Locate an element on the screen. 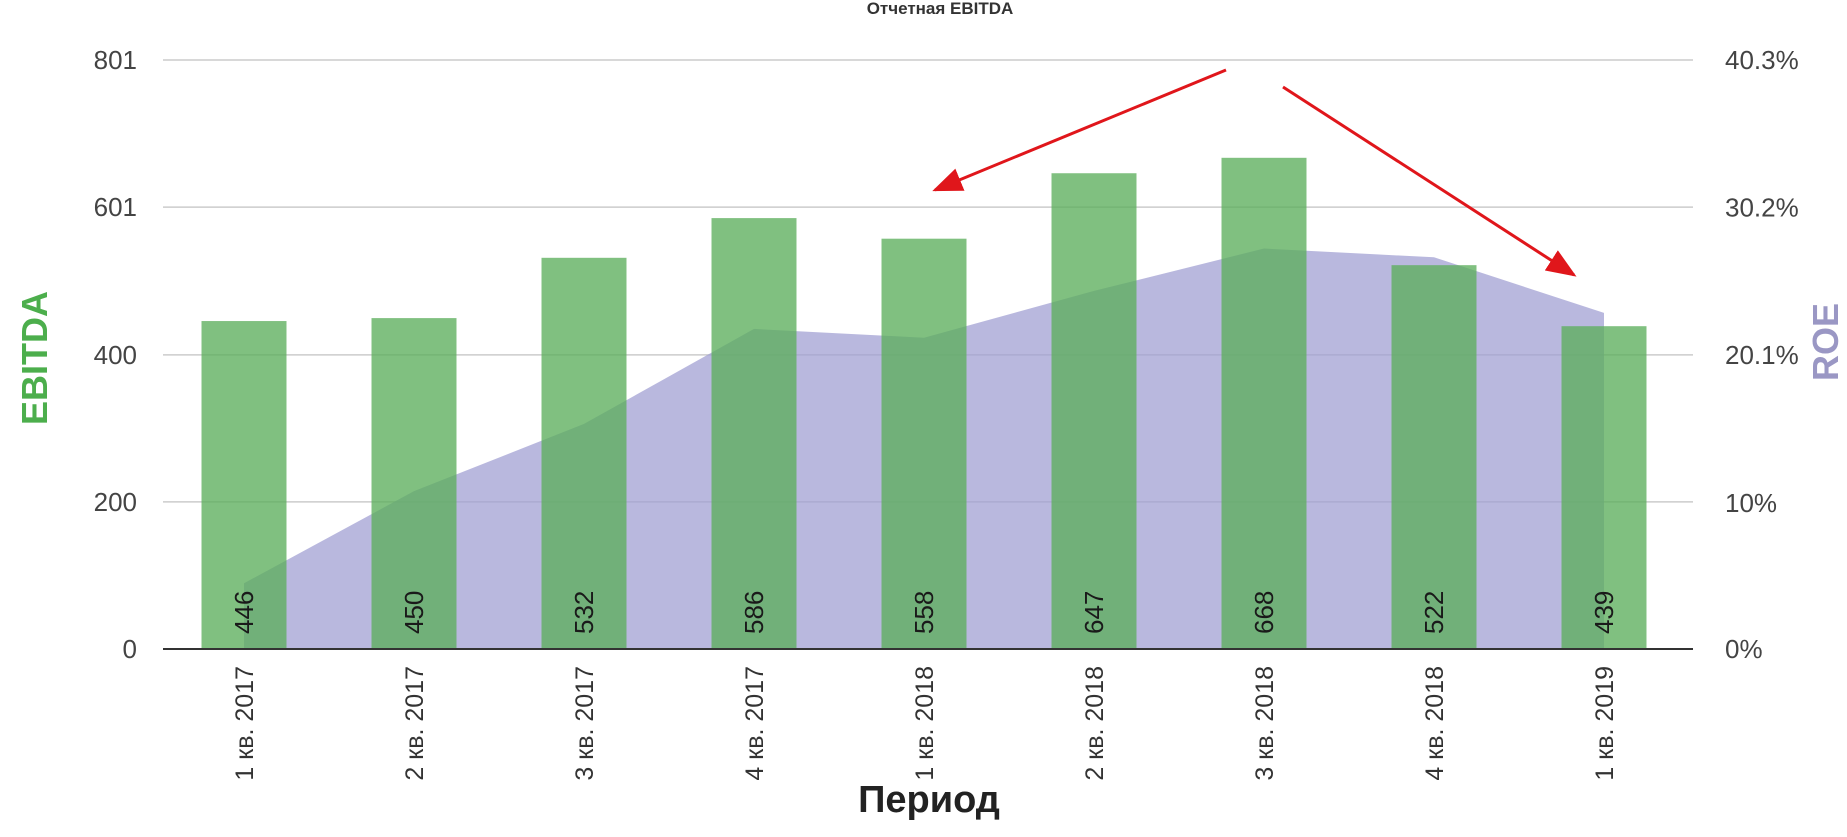 Image resolution: width=1847 pixels, height=837 pixels. bar-data-label: 532 is located at coordinates (584, 612).